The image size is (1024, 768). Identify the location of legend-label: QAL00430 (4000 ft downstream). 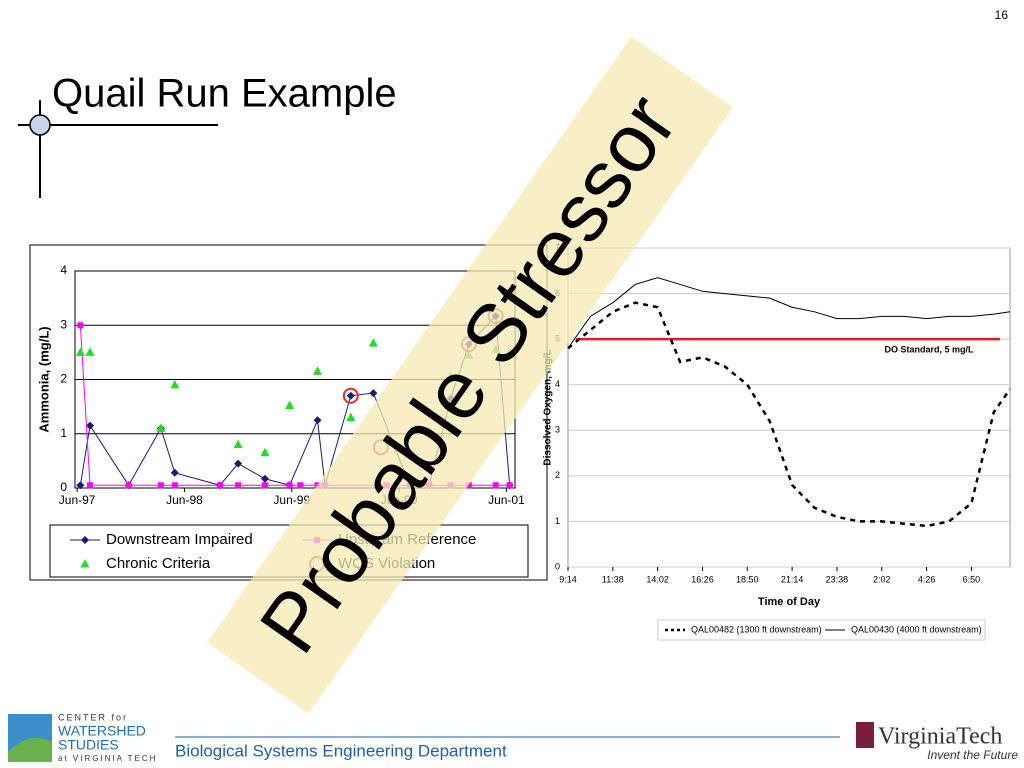
(916, 629).